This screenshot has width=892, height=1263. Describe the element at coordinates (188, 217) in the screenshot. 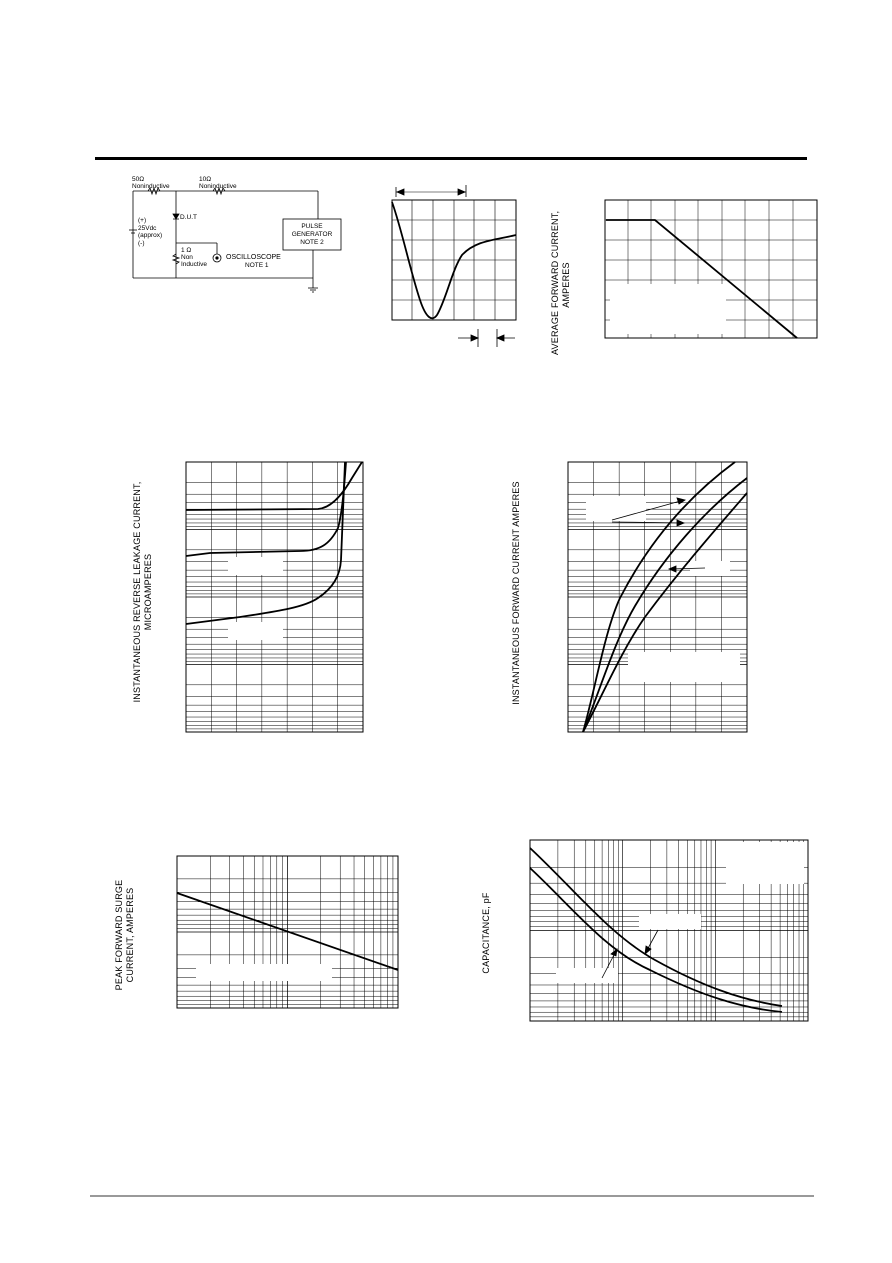

I see `dut-label: D.U.T` at that location.